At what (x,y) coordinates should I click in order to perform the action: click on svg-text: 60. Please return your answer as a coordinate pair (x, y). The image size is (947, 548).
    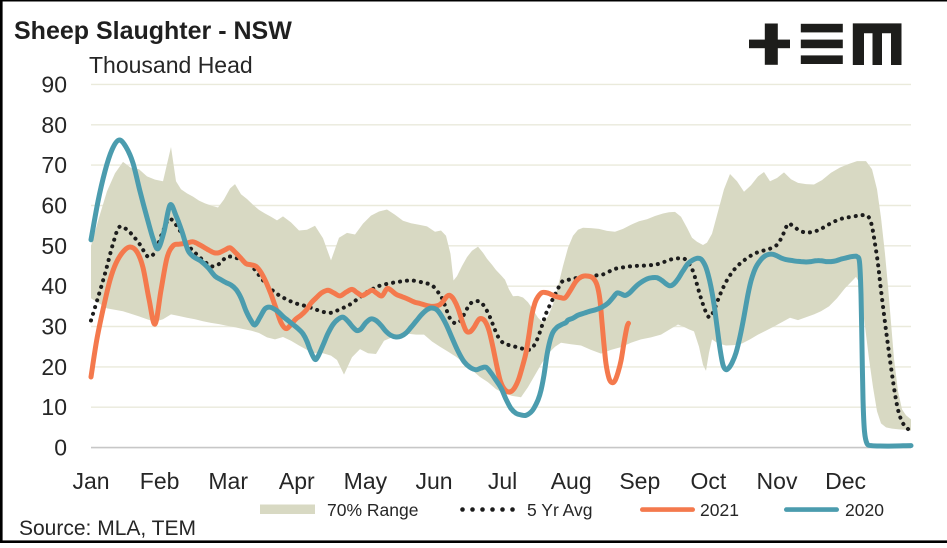
    Looking at the image, I should click on (54, 206).